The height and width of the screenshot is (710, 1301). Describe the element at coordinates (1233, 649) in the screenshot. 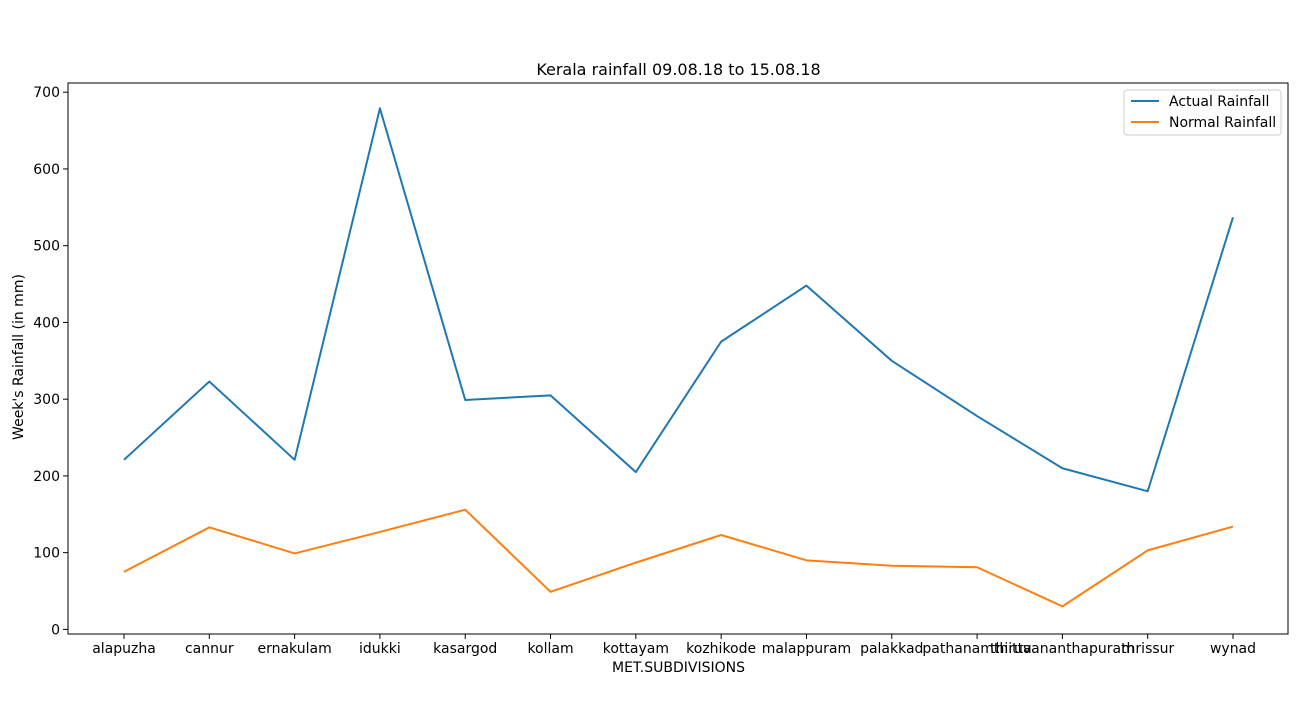

I see `x-tick-label: wynad` at that location.